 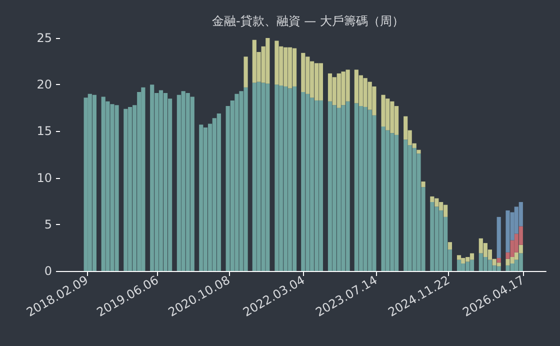 I want to click on y-tick-label: 5, so click(x=48, y=224).